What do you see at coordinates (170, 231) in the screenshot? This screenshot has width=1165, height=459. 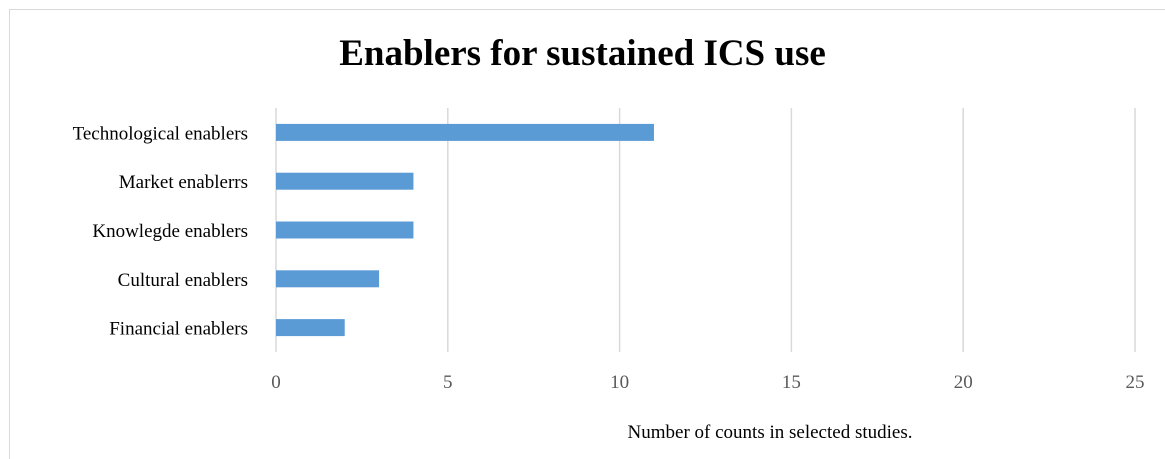 I see `category-label: Knowlegde enablers` at bounding box center [170, 231].